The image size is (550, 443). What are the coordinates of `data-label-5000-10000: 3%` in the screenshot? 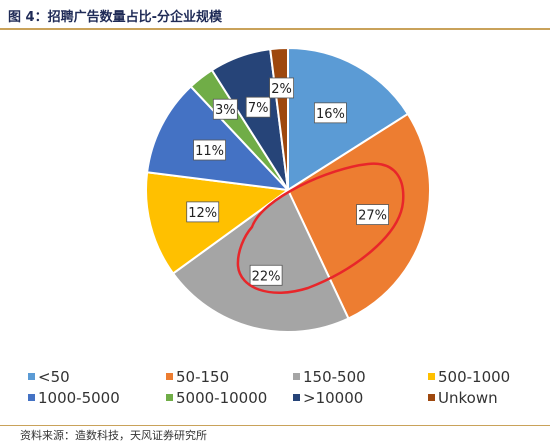 It's located at (225, 109).